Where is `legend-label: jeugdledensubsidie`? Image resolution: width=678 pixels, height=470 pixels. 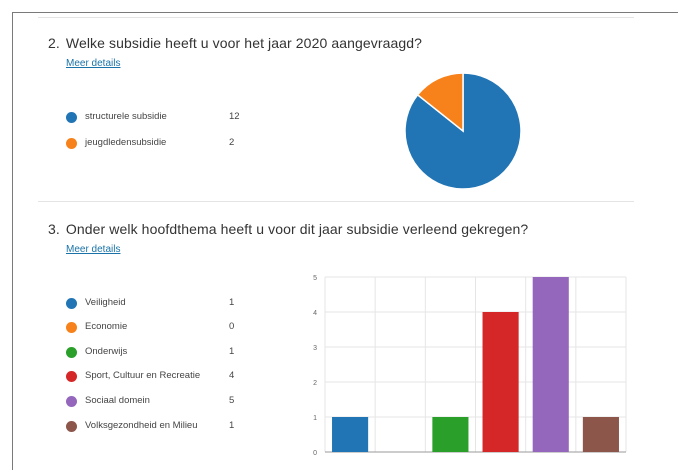
legend-label: jeugdledensubsidie is located at coordinates (126, 142).